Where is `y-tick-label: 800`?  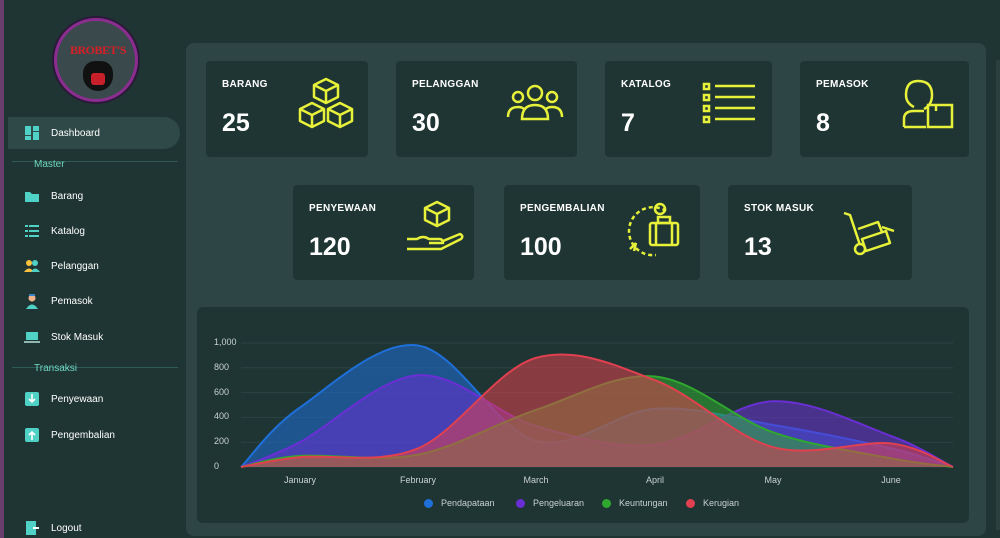
y-tick-label: 800 is located at coordinates (222, 366).